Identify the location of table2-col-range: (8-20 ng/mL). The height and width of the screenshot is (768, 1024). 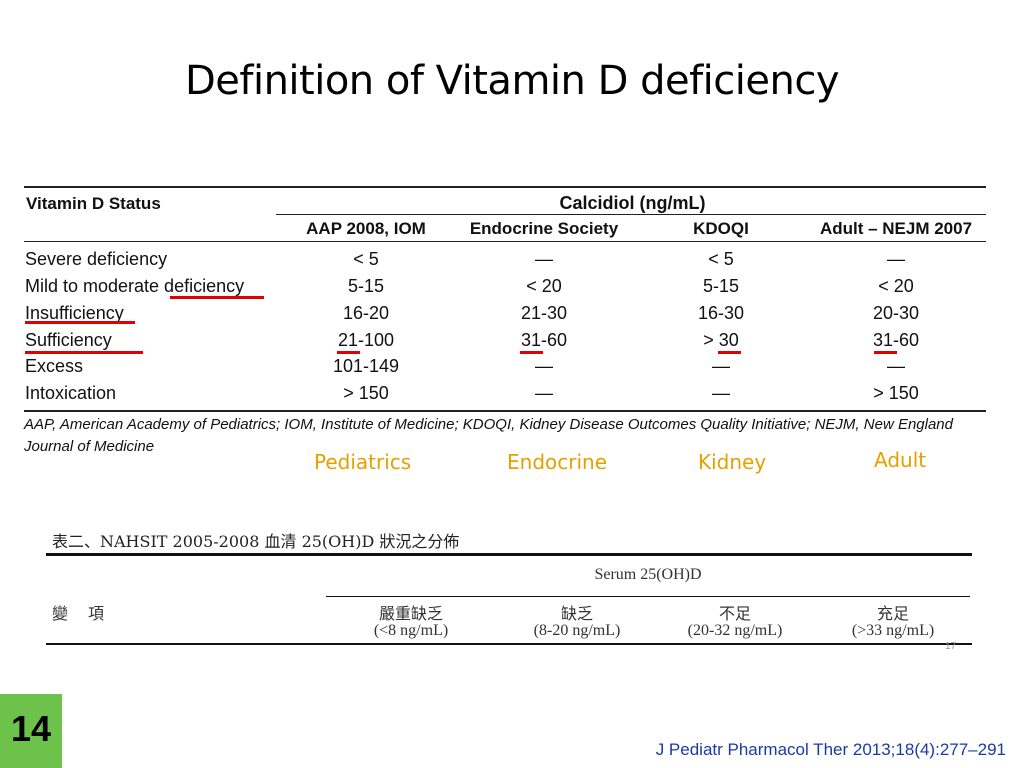
(577, 630).